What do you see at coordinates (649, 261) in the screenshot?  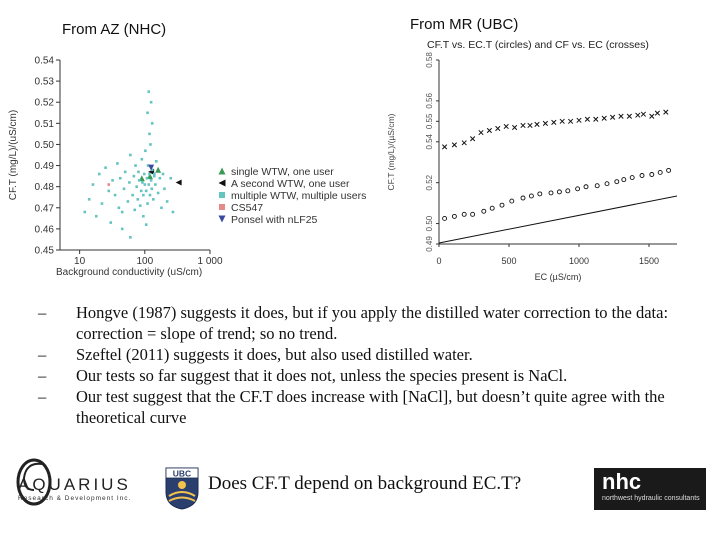 I see `right-x-tick-label: 1500` at bounding box center [649, 261].